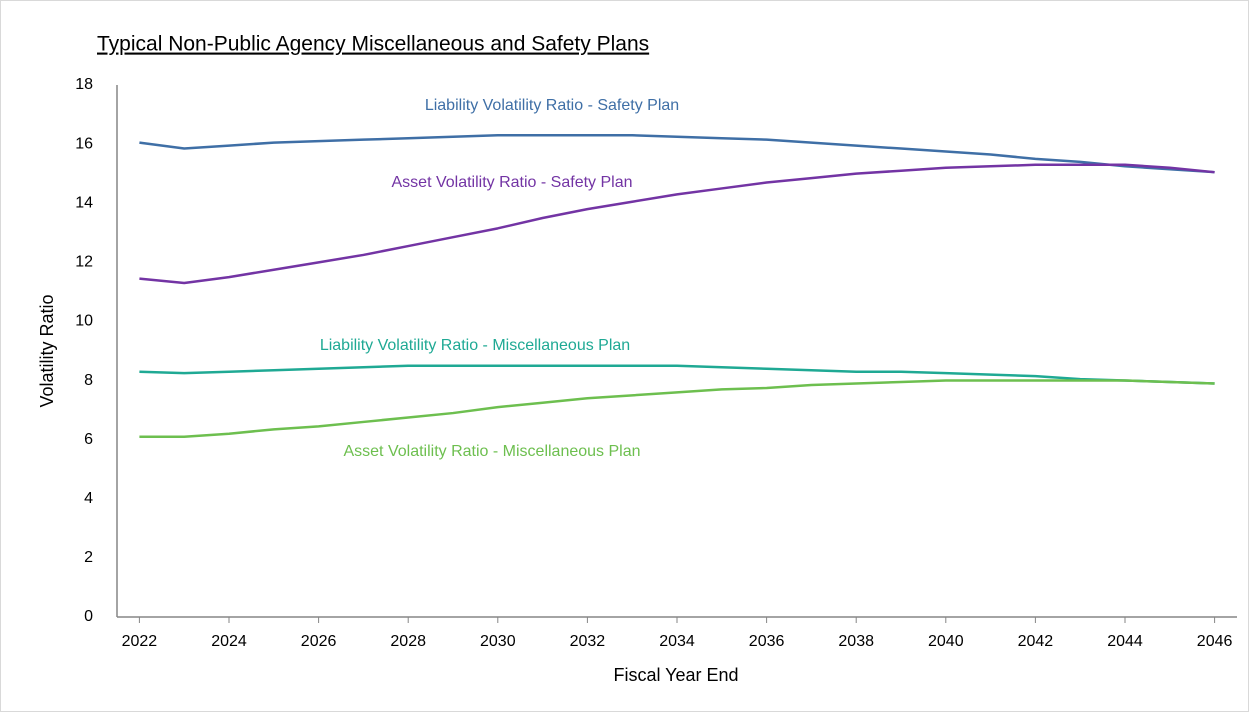  What do you see at coordinates (856, 641) in the screenshot?
I see `x-tick-label: 2038` at bounding box center [856, 641].